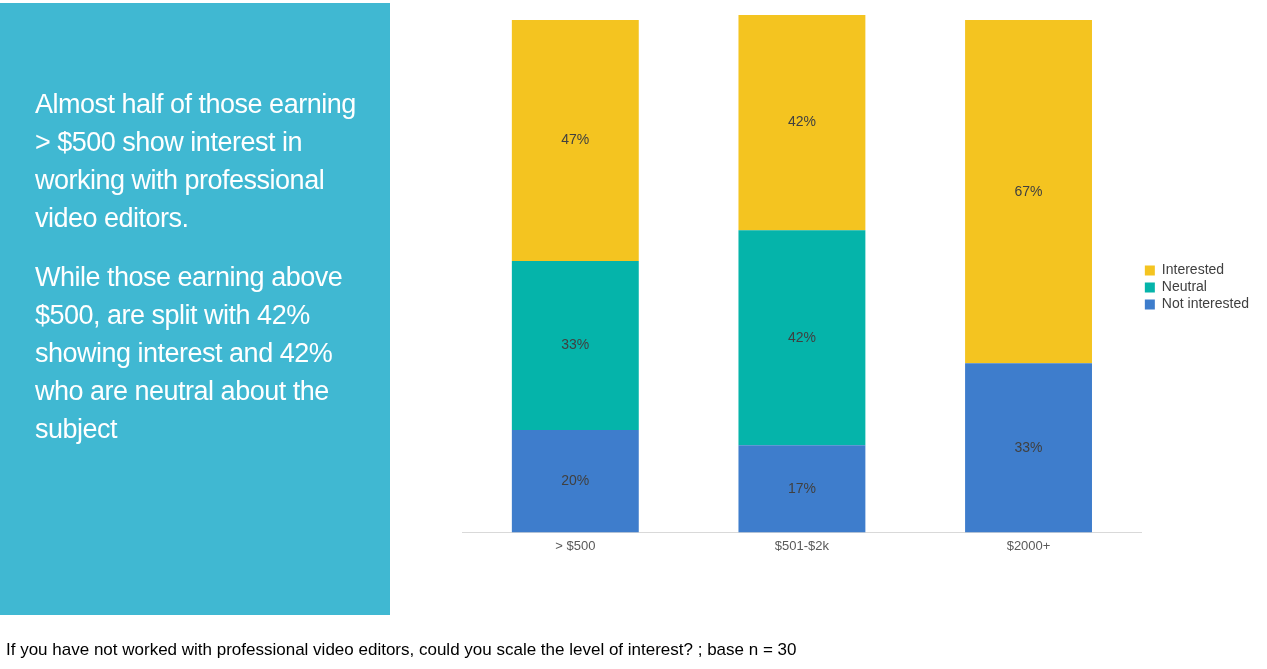  Describe the element at coordinates (401, 650) in the screenshot. I see `text: If you have not worked with professional video editors, could you scale the level of interest? ; base n = 30` at that location.